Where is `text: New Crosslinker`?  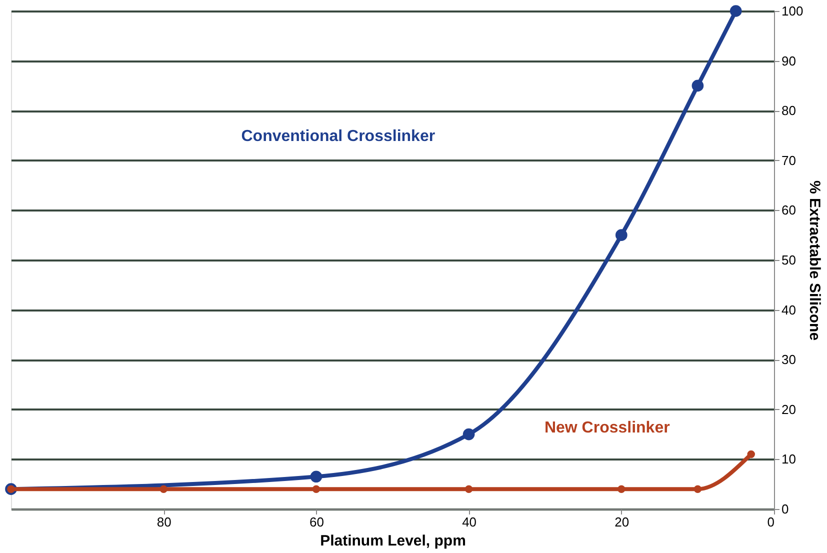
text: New Crosslinker is located at coordinates (607, 428).